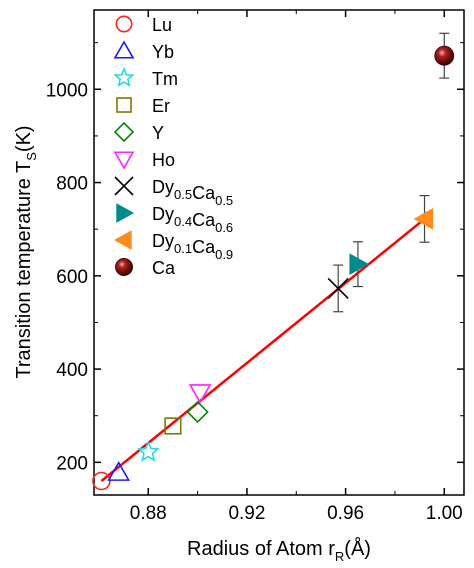 The width and height of the screenshot is (474, 568). I want to click on legend-label: Y, so click(158, 133).